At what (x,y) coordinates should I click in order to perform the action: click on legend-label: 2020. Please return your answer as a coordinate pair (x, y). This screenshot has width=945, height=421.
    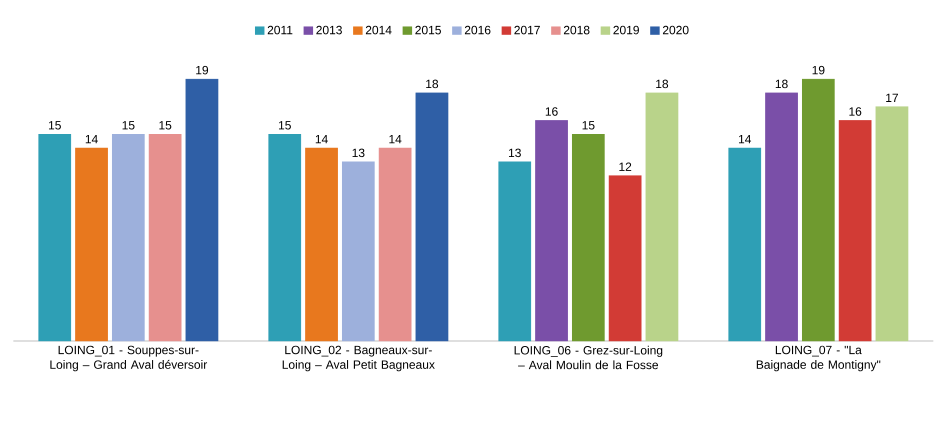
    Looking at the image, I should click on (675, 30).